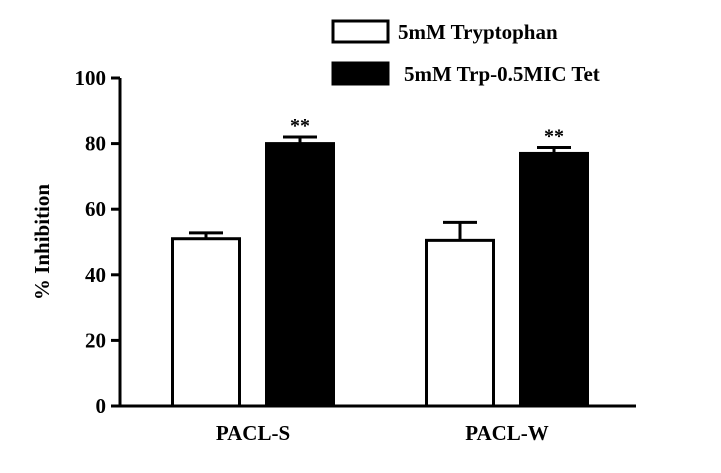 The height and width of the screenshot is (473, 721). Describe the element at coordinates (502, 74) in the screenshot. I see `legend-label: 5mM Trp-0.5MIC Tet` at that location.